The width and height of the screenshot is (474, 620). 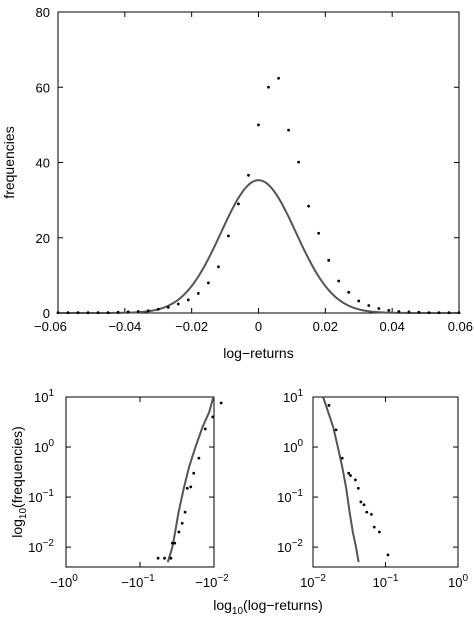 What do you see at coordinates (258, 326) in the screenshot?
I see `top-x-tick-label: 0` at bounding box center [258, 326].